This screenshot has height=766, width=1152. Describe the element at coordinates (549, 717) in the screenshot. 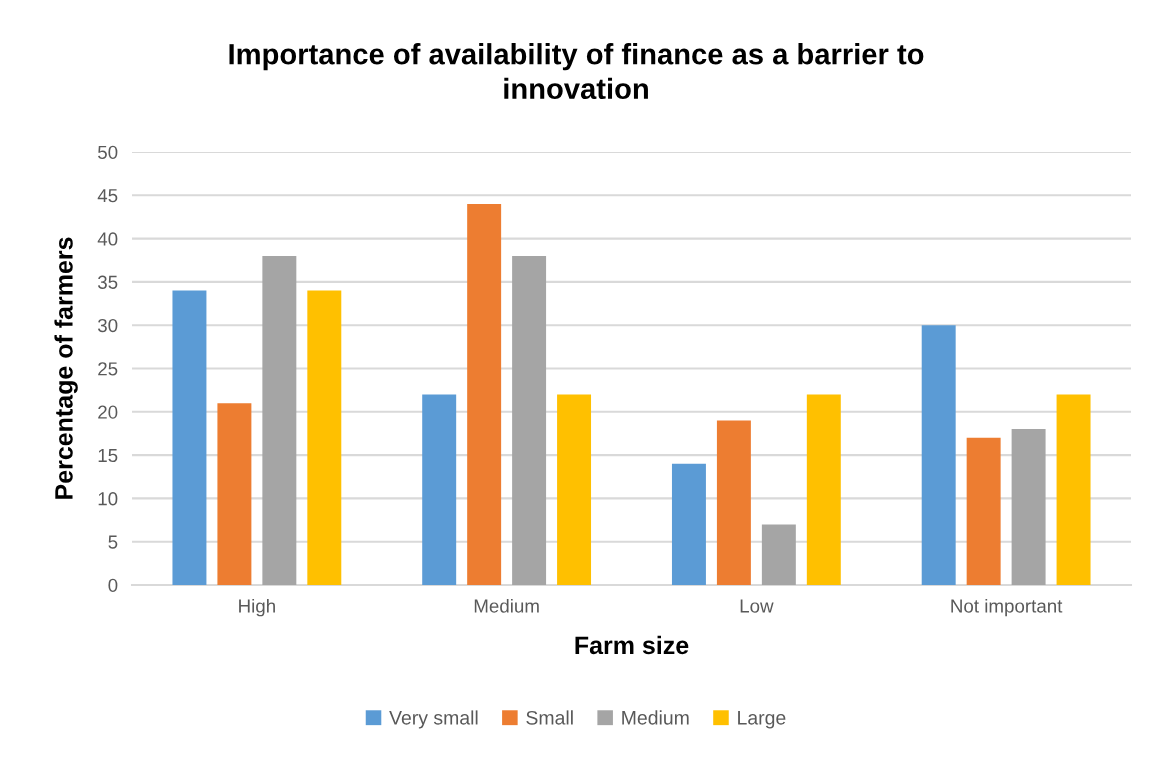

I see `legend-label: Small` at that location.